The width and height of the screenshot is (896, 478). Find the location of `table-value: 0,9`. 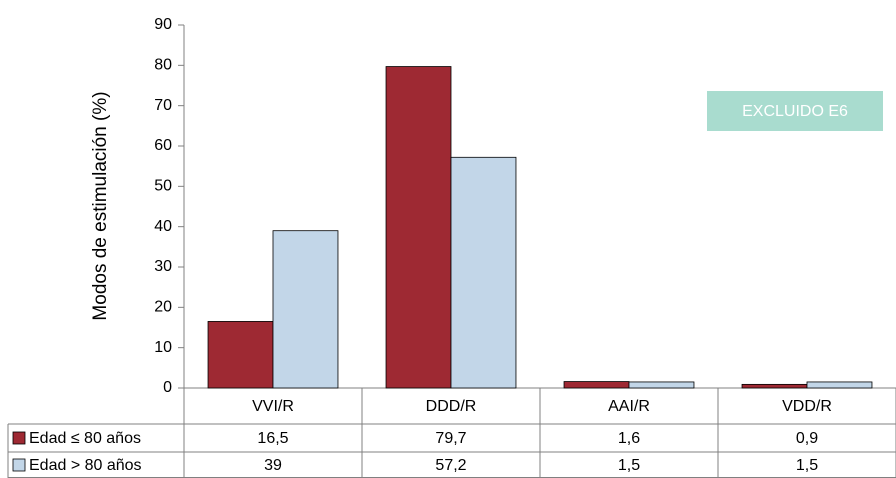

table-value: 0,9 is located at coordinates (807, 438).